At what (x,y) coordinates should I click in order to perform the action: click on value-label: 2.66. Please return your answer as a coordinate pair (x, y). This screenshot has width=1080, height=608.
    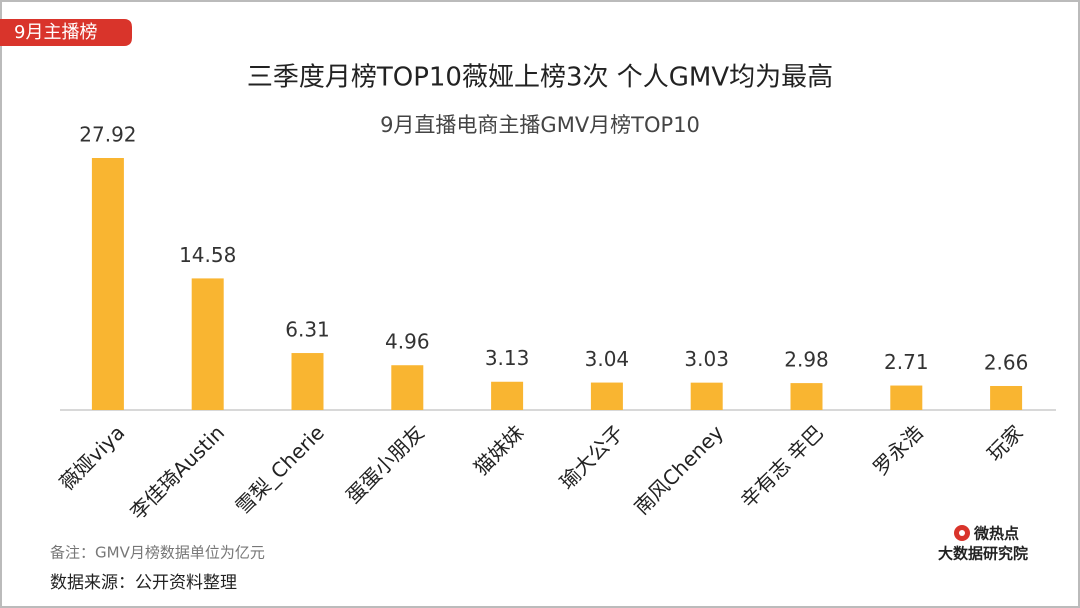
    Looking at the image, I should click on (1006, 362).